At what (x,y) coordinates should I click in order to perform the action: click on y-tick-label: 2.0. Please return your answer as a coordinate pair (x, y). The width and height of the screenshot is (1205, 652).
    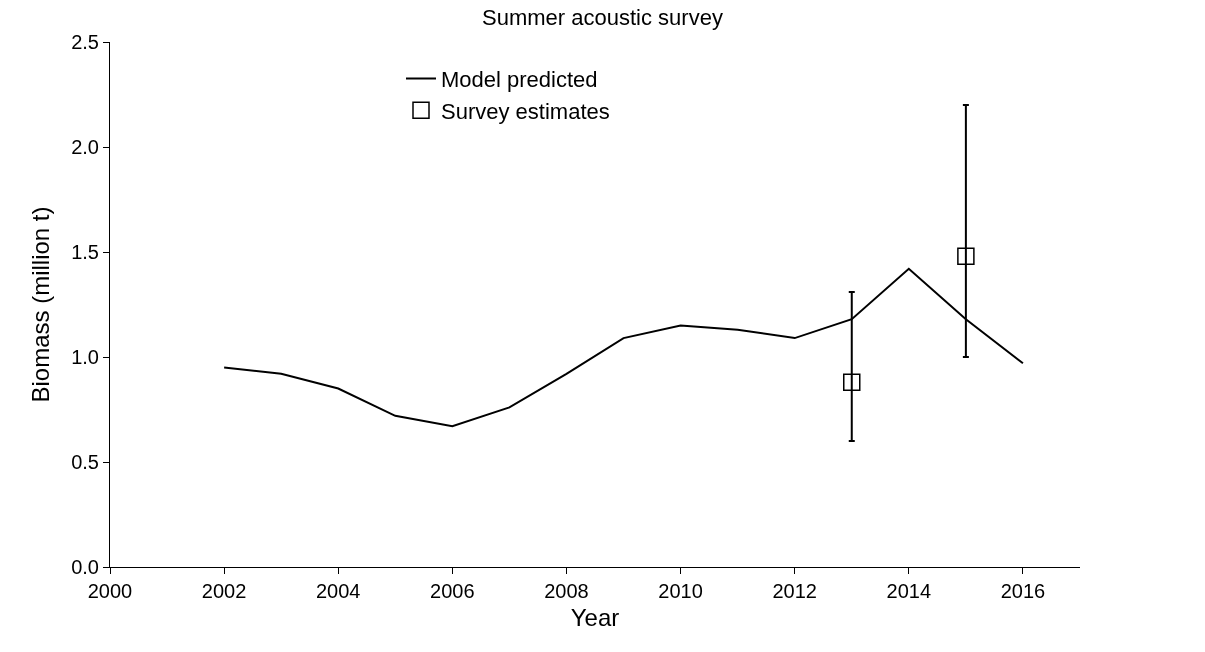
    Looking at the image, I should click on (85, 147).